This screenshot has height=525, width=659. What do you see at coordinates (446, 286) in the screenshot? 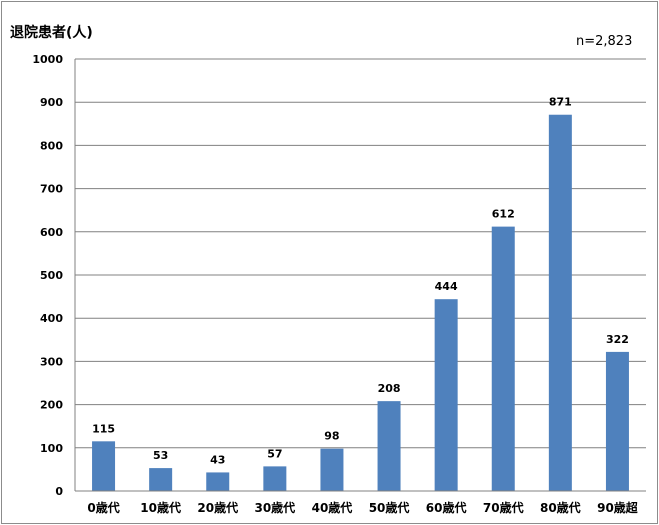
I see `data-label: 444` at bounding box center [446, 286].